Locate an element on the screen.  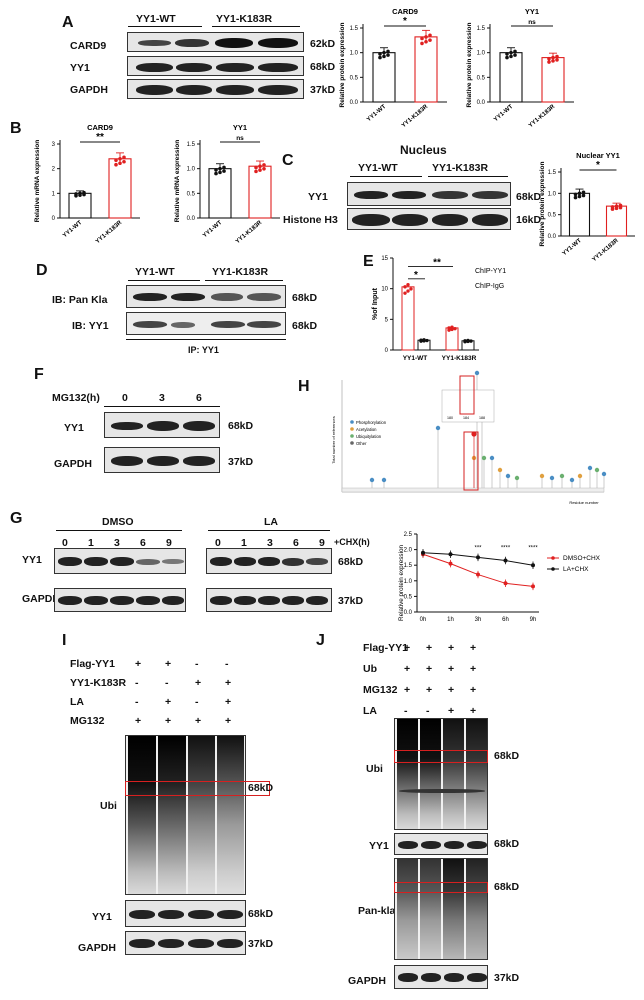
g-la-t1: 1 is located at coordinates (244, 543).